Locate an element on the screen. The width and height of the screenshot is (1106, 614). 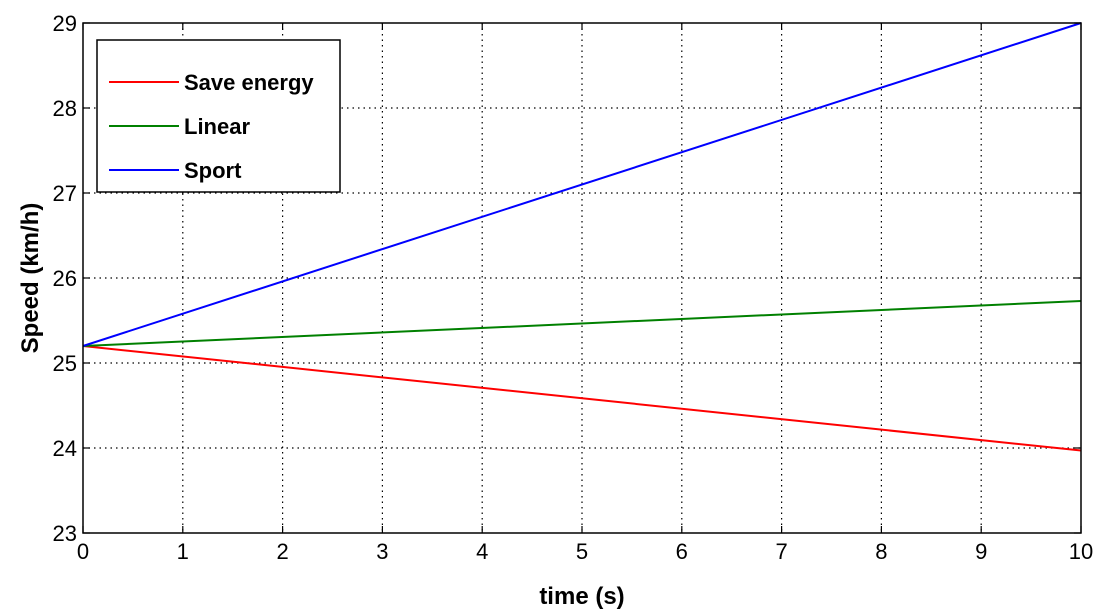
y-axis-label: Speed (km/h) is located at coordinates (30, 278).